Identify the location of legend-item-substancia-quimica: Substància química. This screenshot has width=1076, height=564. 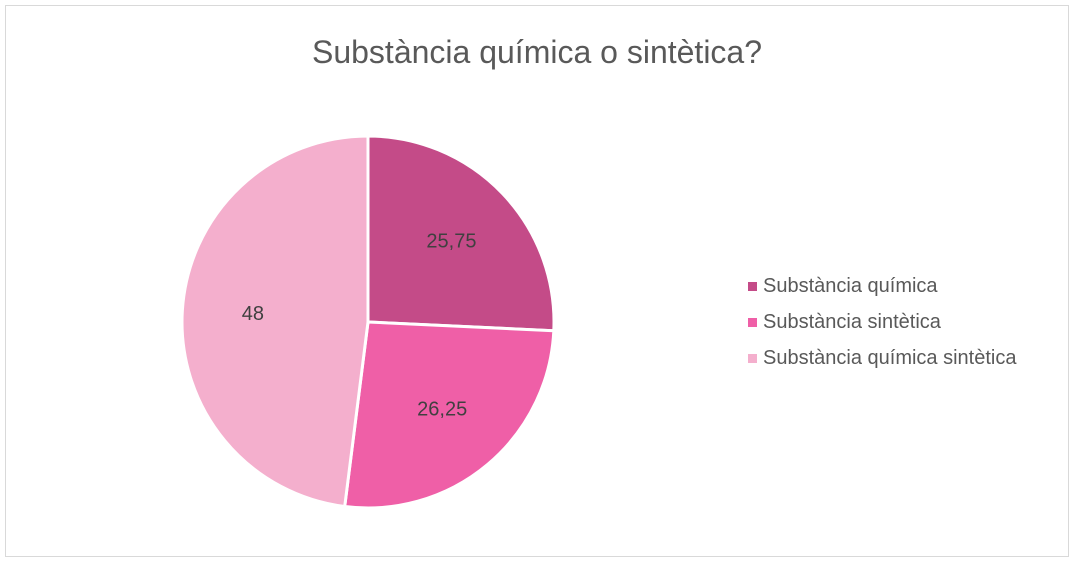
(882, 286).